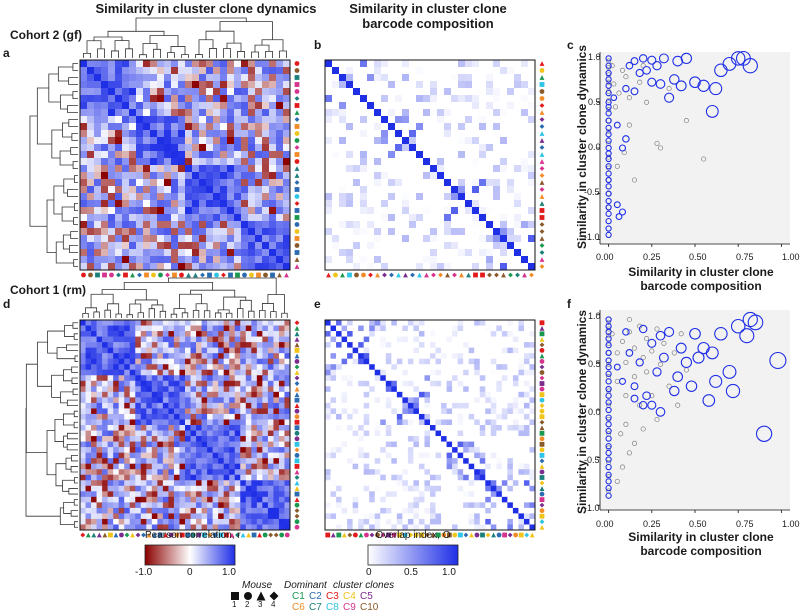  I want to click on column-marker, so click(356, 275).